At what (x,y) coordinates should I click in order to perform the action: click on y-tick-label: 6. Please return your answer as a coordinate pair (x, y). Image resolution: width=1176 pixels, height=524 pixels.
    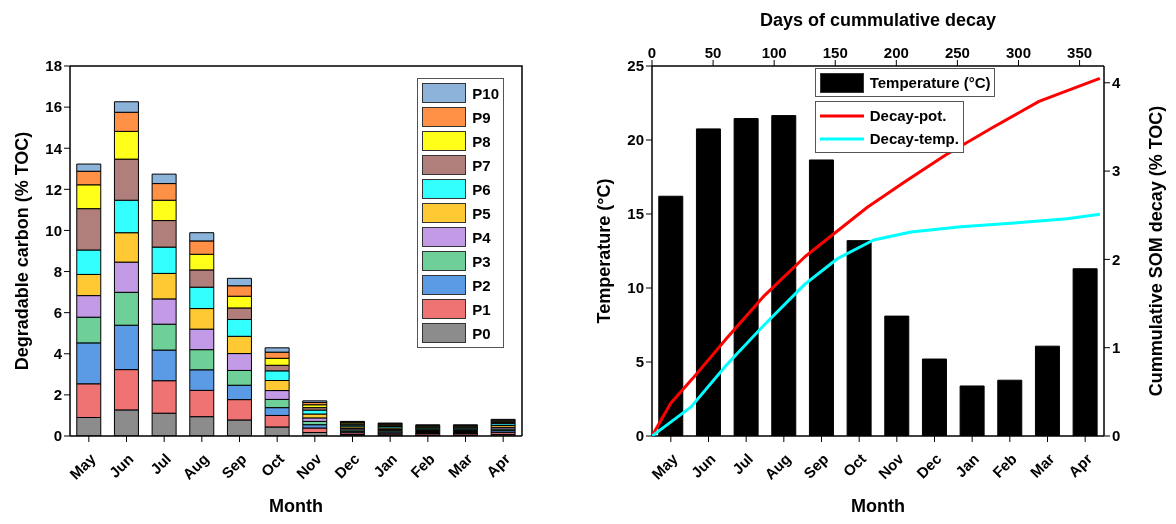
    Looking at the image, I should click on (57, 312).